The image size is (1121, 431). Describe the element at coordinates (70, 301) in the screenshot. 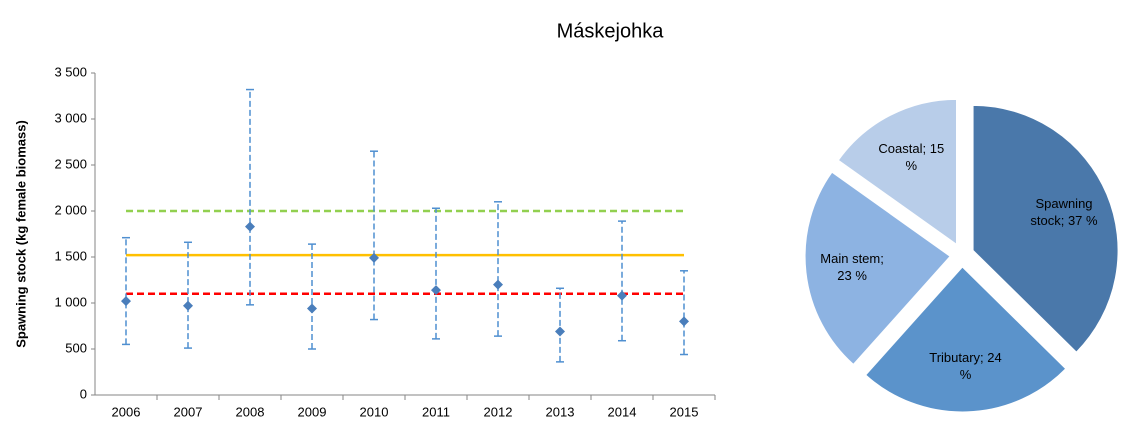

I see `y-tick-label: 1 000` at that location.